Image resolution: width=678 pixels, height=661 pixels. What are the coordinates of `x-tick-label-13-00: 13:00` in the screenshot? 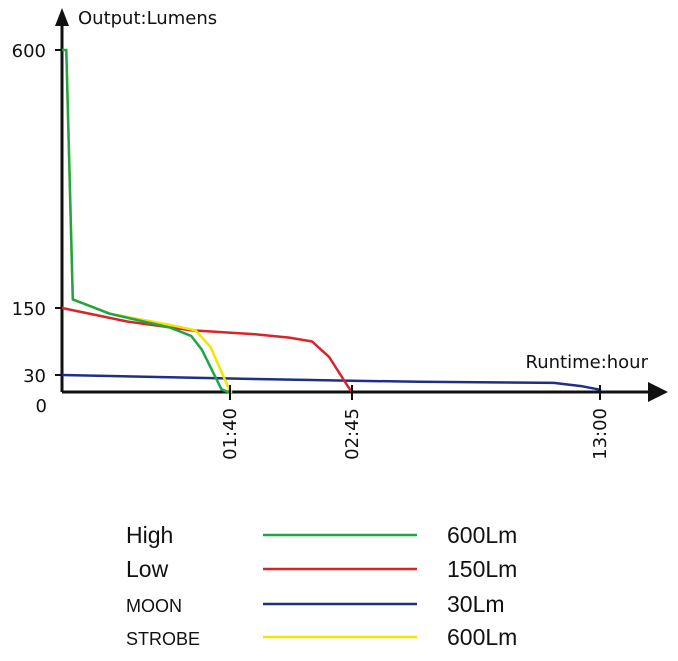 It's located at (600, 434).